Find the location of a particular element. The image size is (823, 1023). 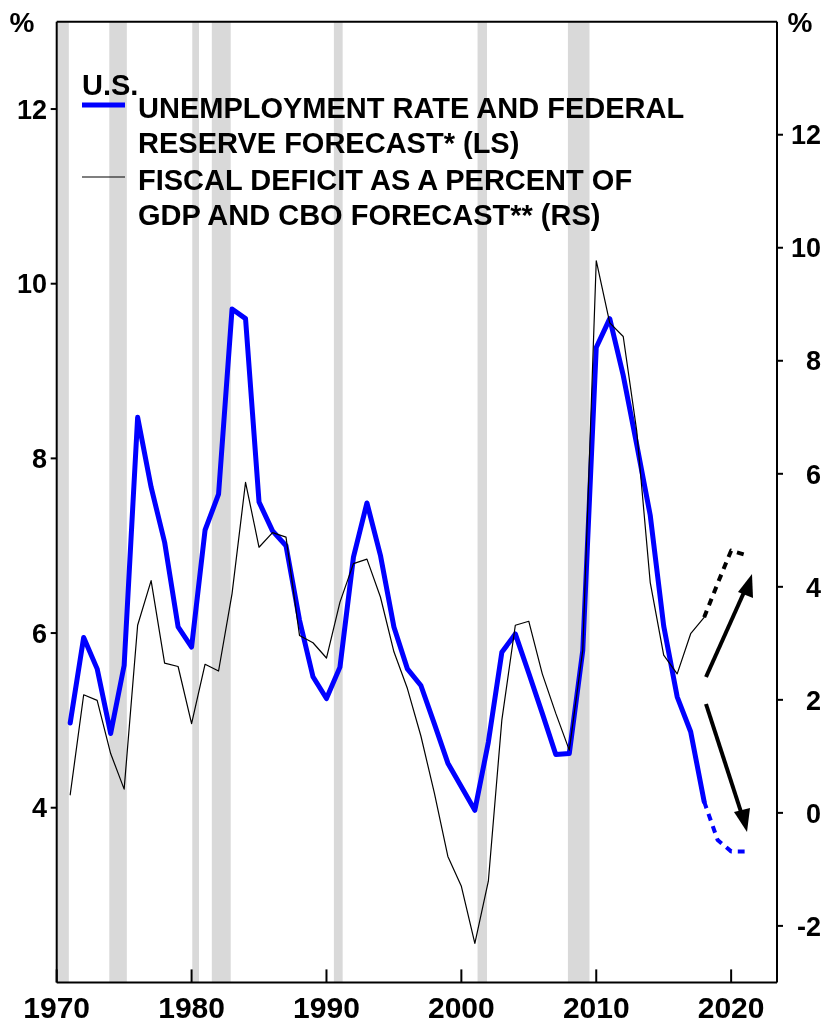

y-tick-label: 6 is located at coordinates (39, 633).